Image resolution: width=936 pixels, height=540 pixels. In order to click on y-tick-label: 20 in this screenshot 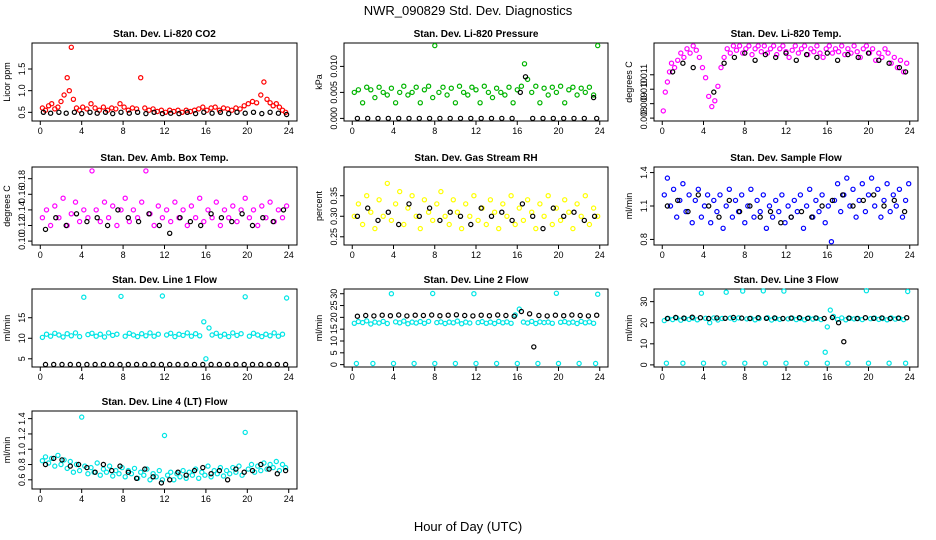, I will do `click(644, 323)`.